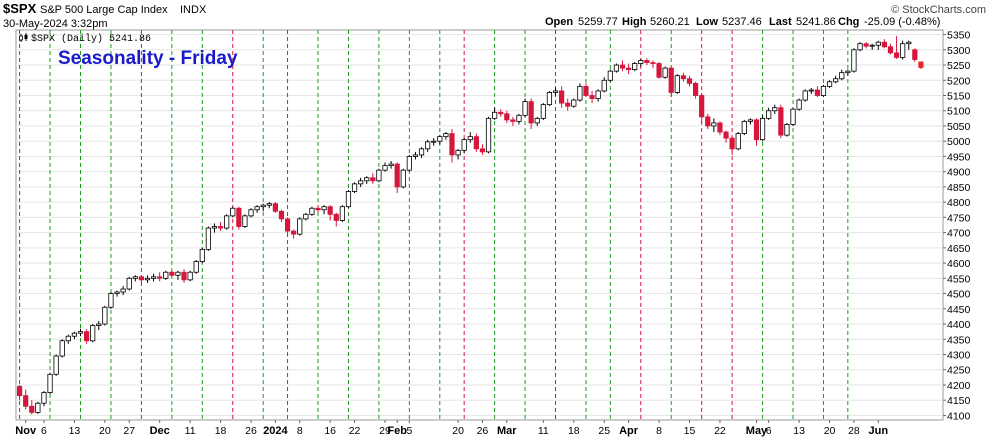 Image resolution: width=990 pixels, height=438 pixels. I want to click on y-tick-label: 4750, so click(959, 218).